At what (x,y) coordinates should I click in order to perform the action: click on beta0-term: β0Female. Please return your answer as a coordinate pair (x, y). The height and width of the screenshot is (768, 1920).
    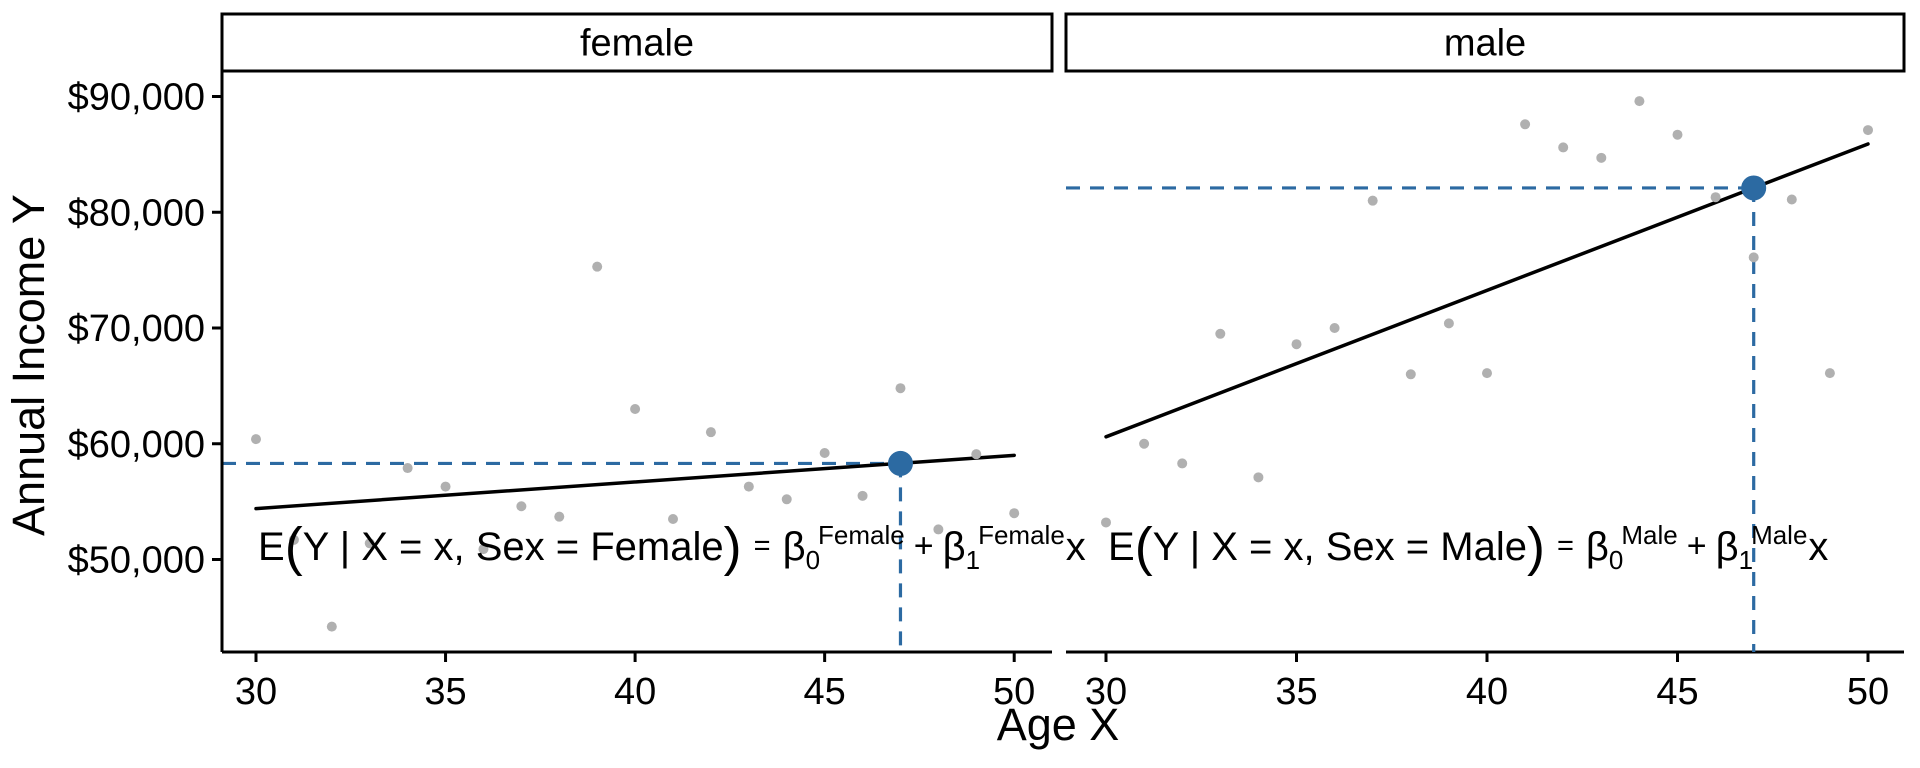
    Looking at the image, I should click on (843, 547).